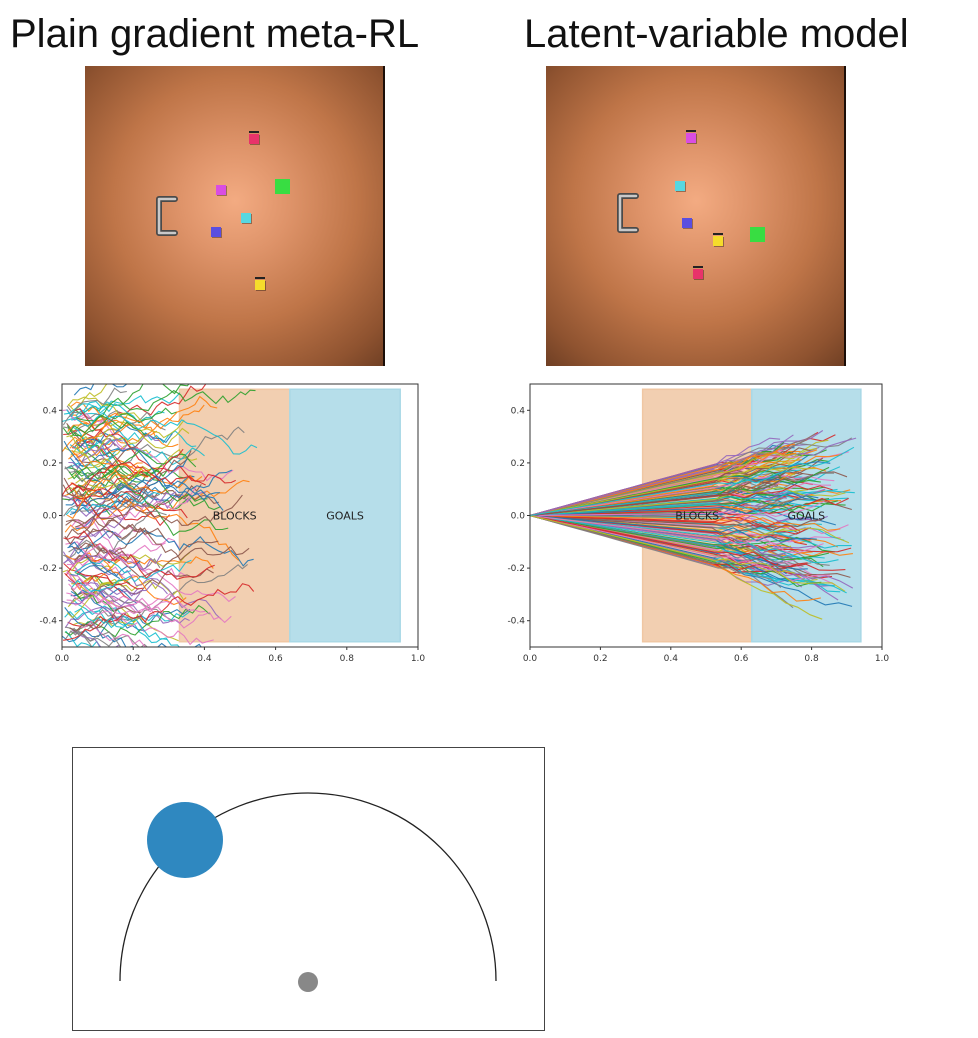 Image resolution: width=978 pixels, height=1038 pixels. Describe the element at coordinates (516, 622) in the screenshot. I see `y-tick-label: -0.4` at that location.